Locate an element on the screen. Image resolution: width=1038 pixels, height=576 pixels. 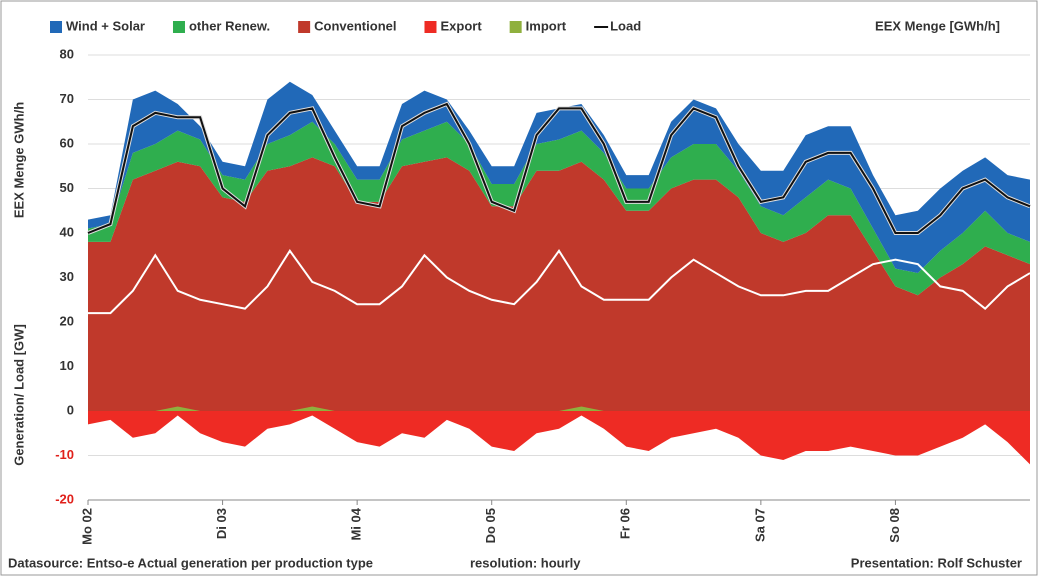
x-tick-label: Do 05 is located at coordinates (490, 525).